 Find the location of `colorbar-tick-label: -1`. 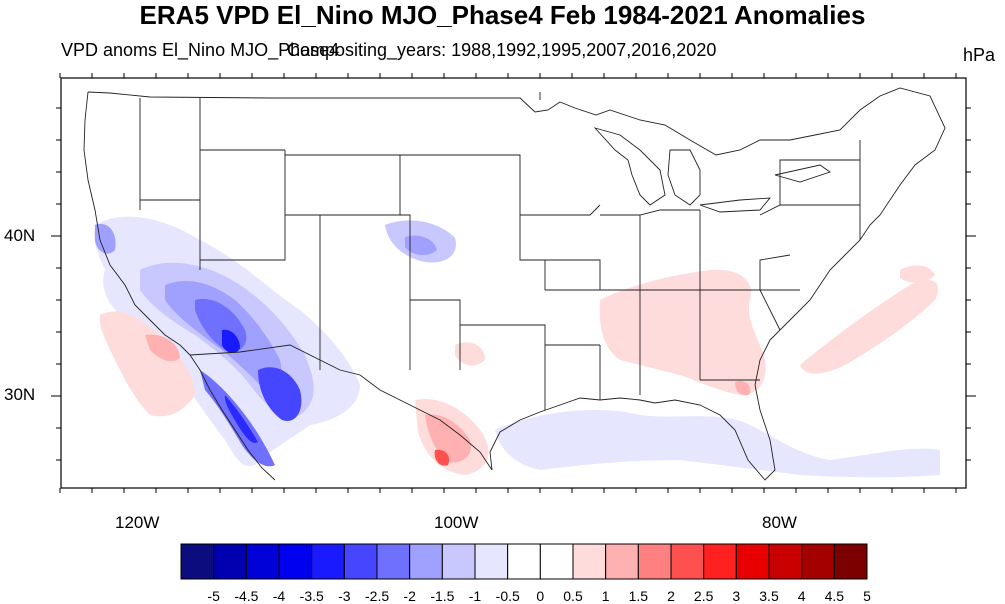

colorbar-tick-label: -1 is located at coordinates (475, 596).